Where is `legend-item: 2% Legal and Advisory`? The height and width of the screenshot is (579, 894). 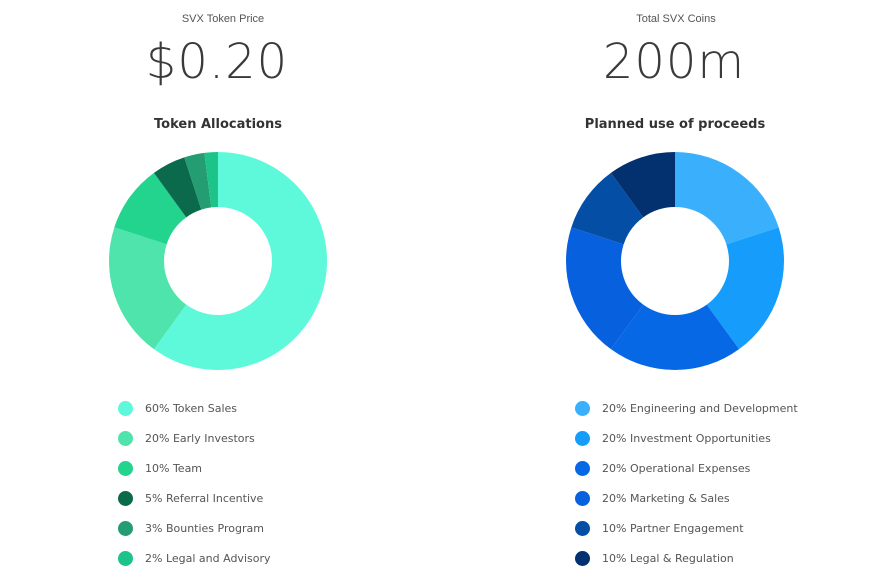 legend-item: 2% Legal and Advisory is located at coordinates (194, 558).